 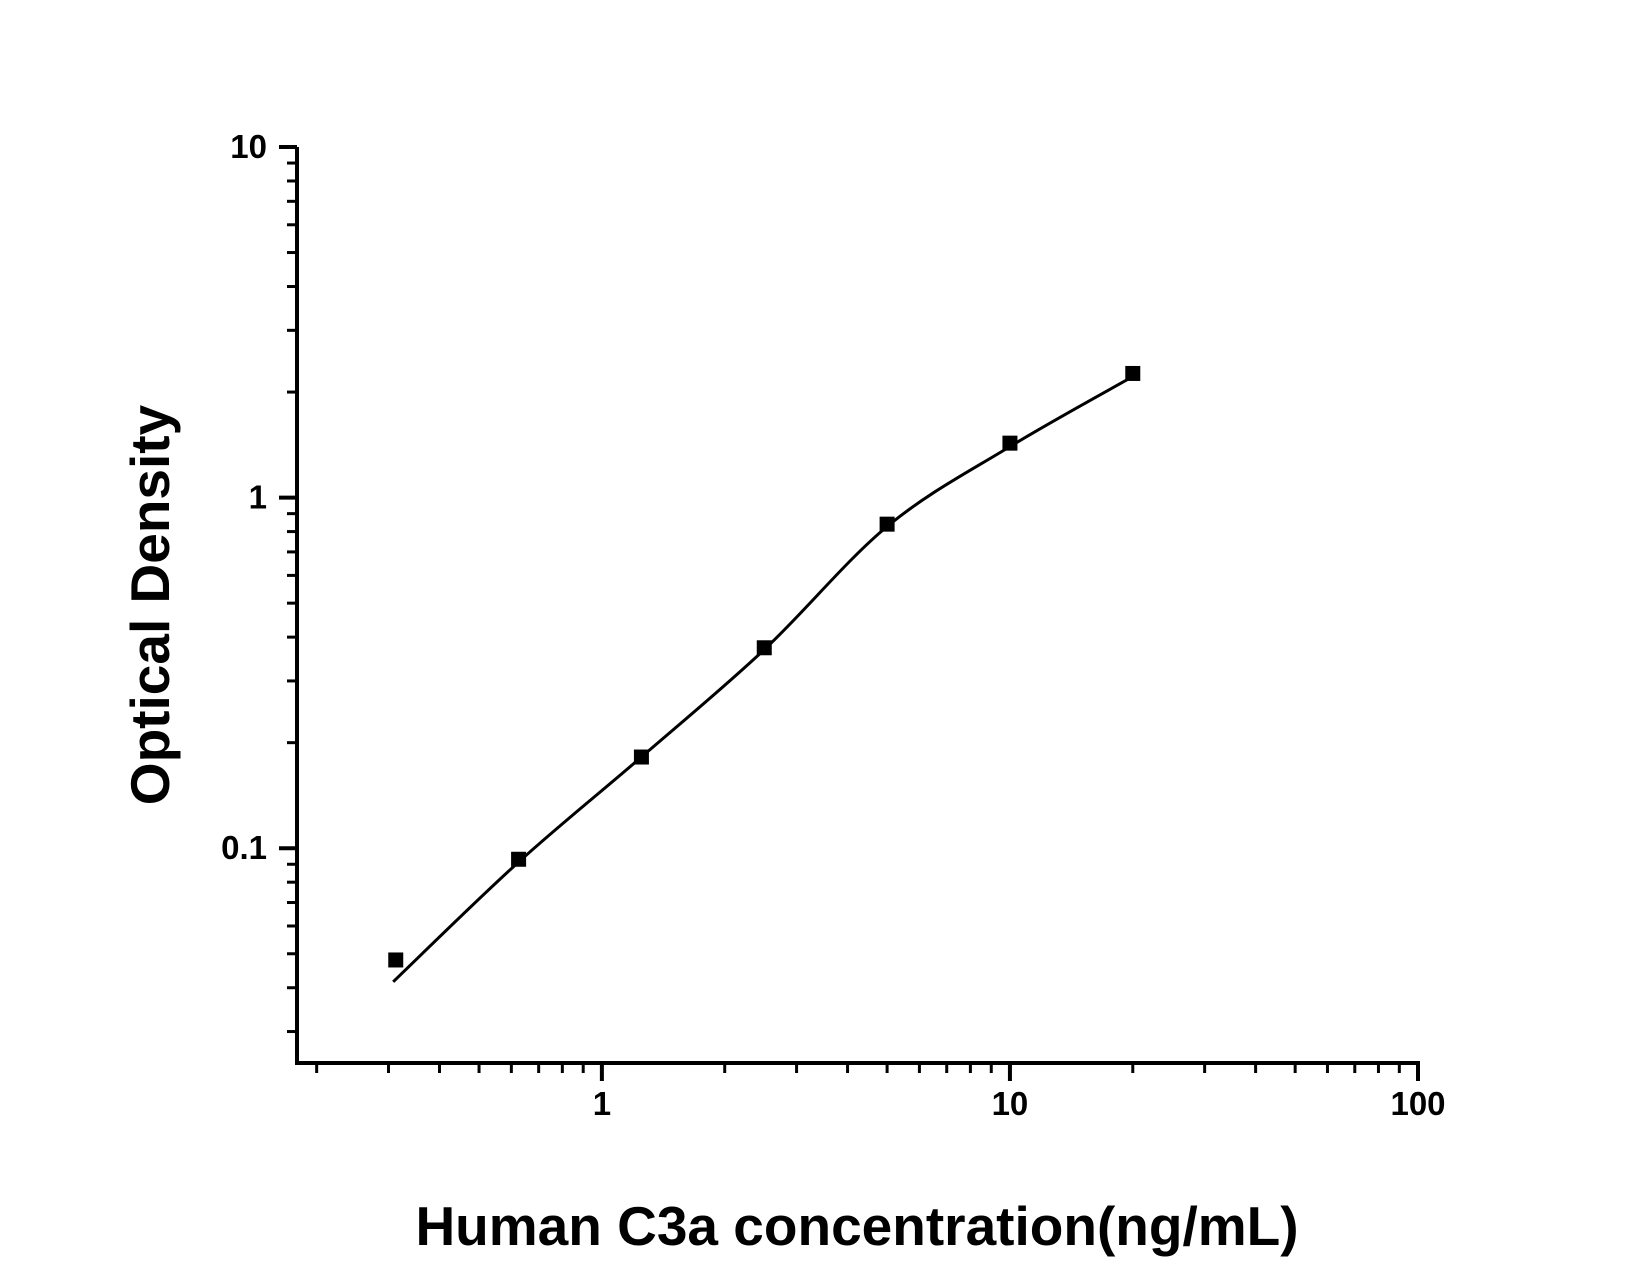 What do you see at coordinates (244, 847) in the screenshot?
I see `y-tick-label: 0.1` at bounding box center [244, 847].